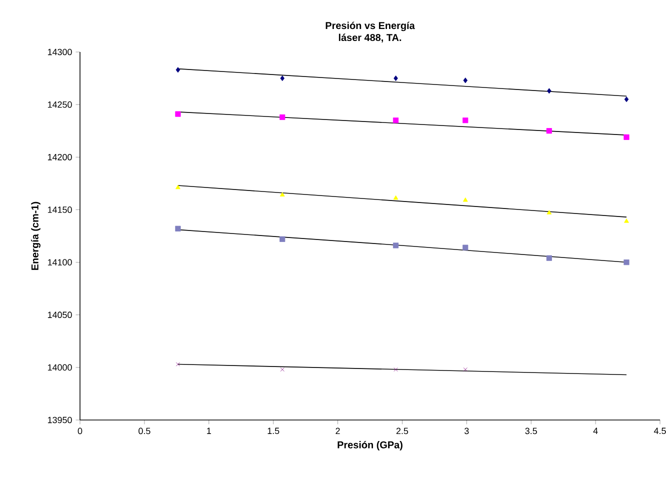 This screenshot has width=666, height=488. I want to click on chart-subtitle: láser 488, TA., so click(370, 38).